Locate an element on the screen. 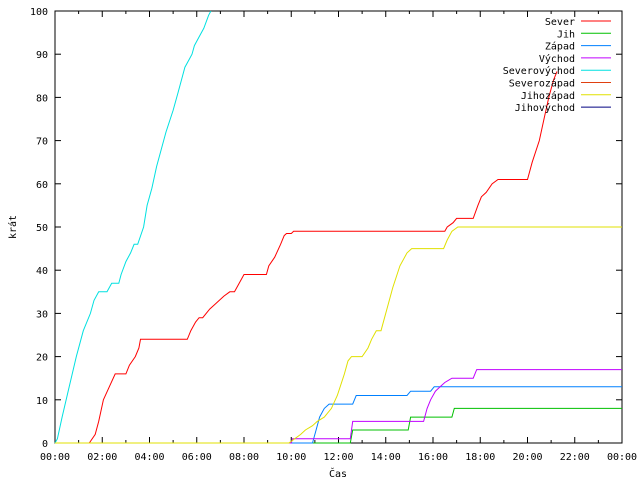 The image size is (640, 480). legend-label: Severozápad is located at coordinates (542, 84).